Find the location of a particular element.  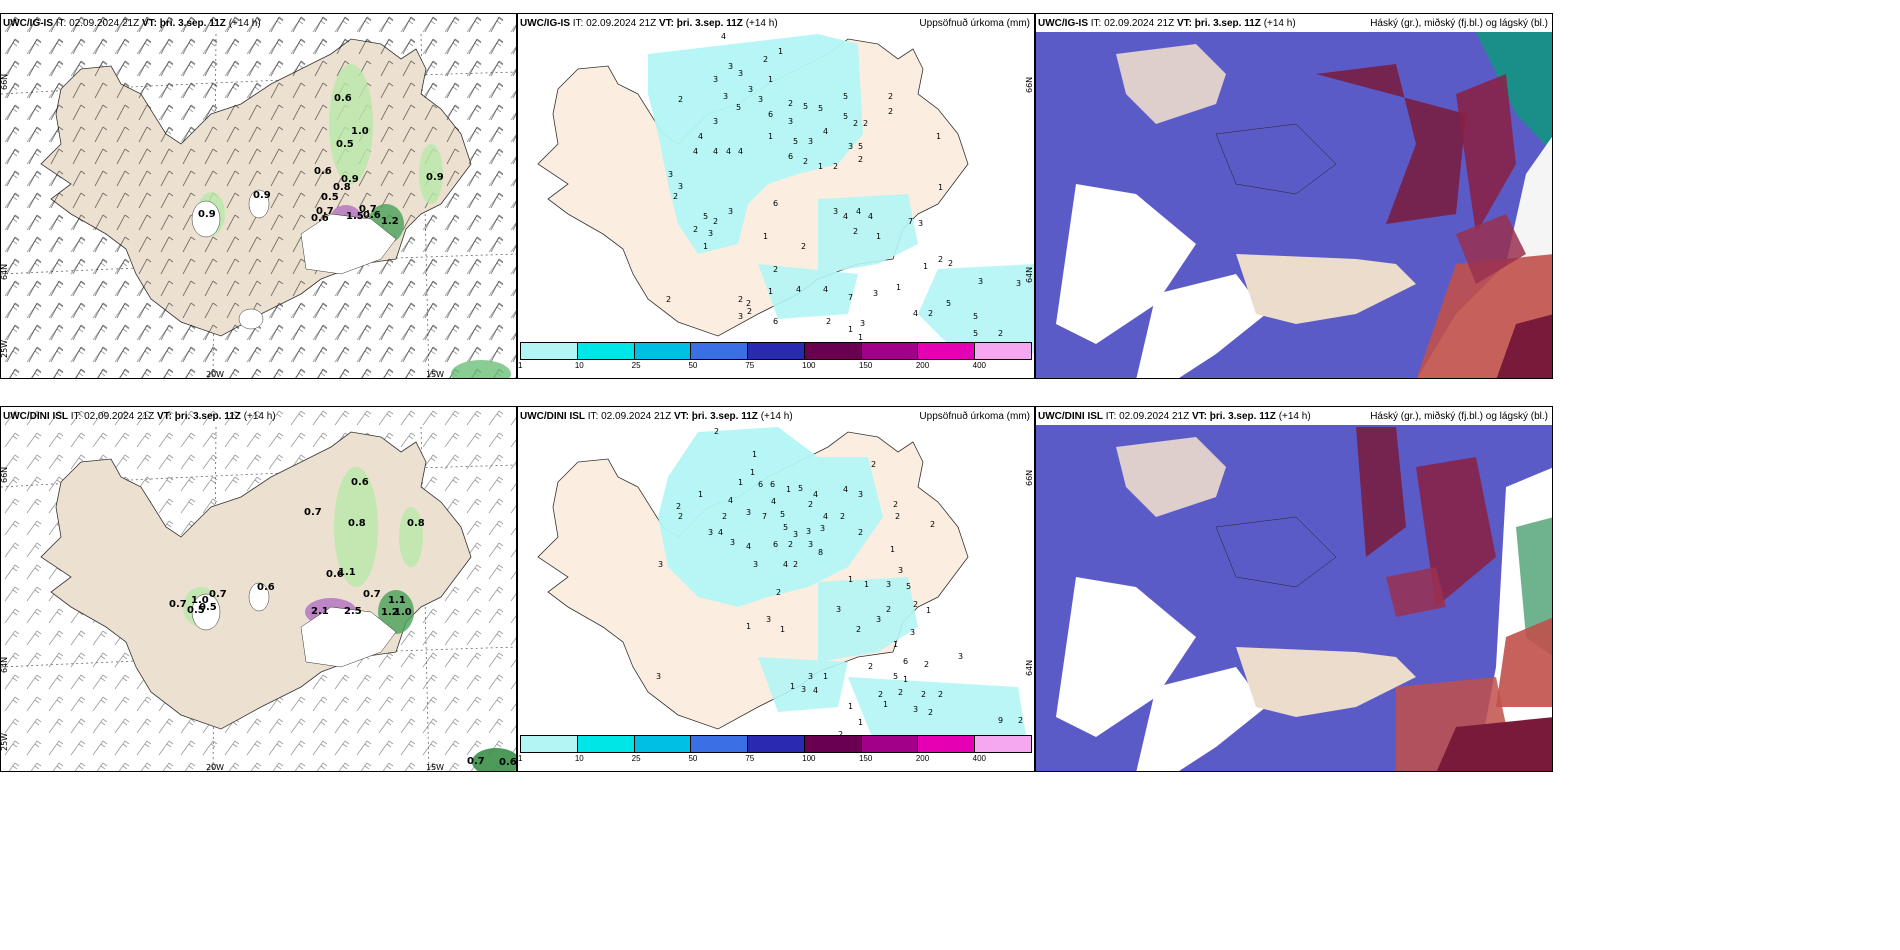

precip-value: 8 is located at coordinates (820, 552).